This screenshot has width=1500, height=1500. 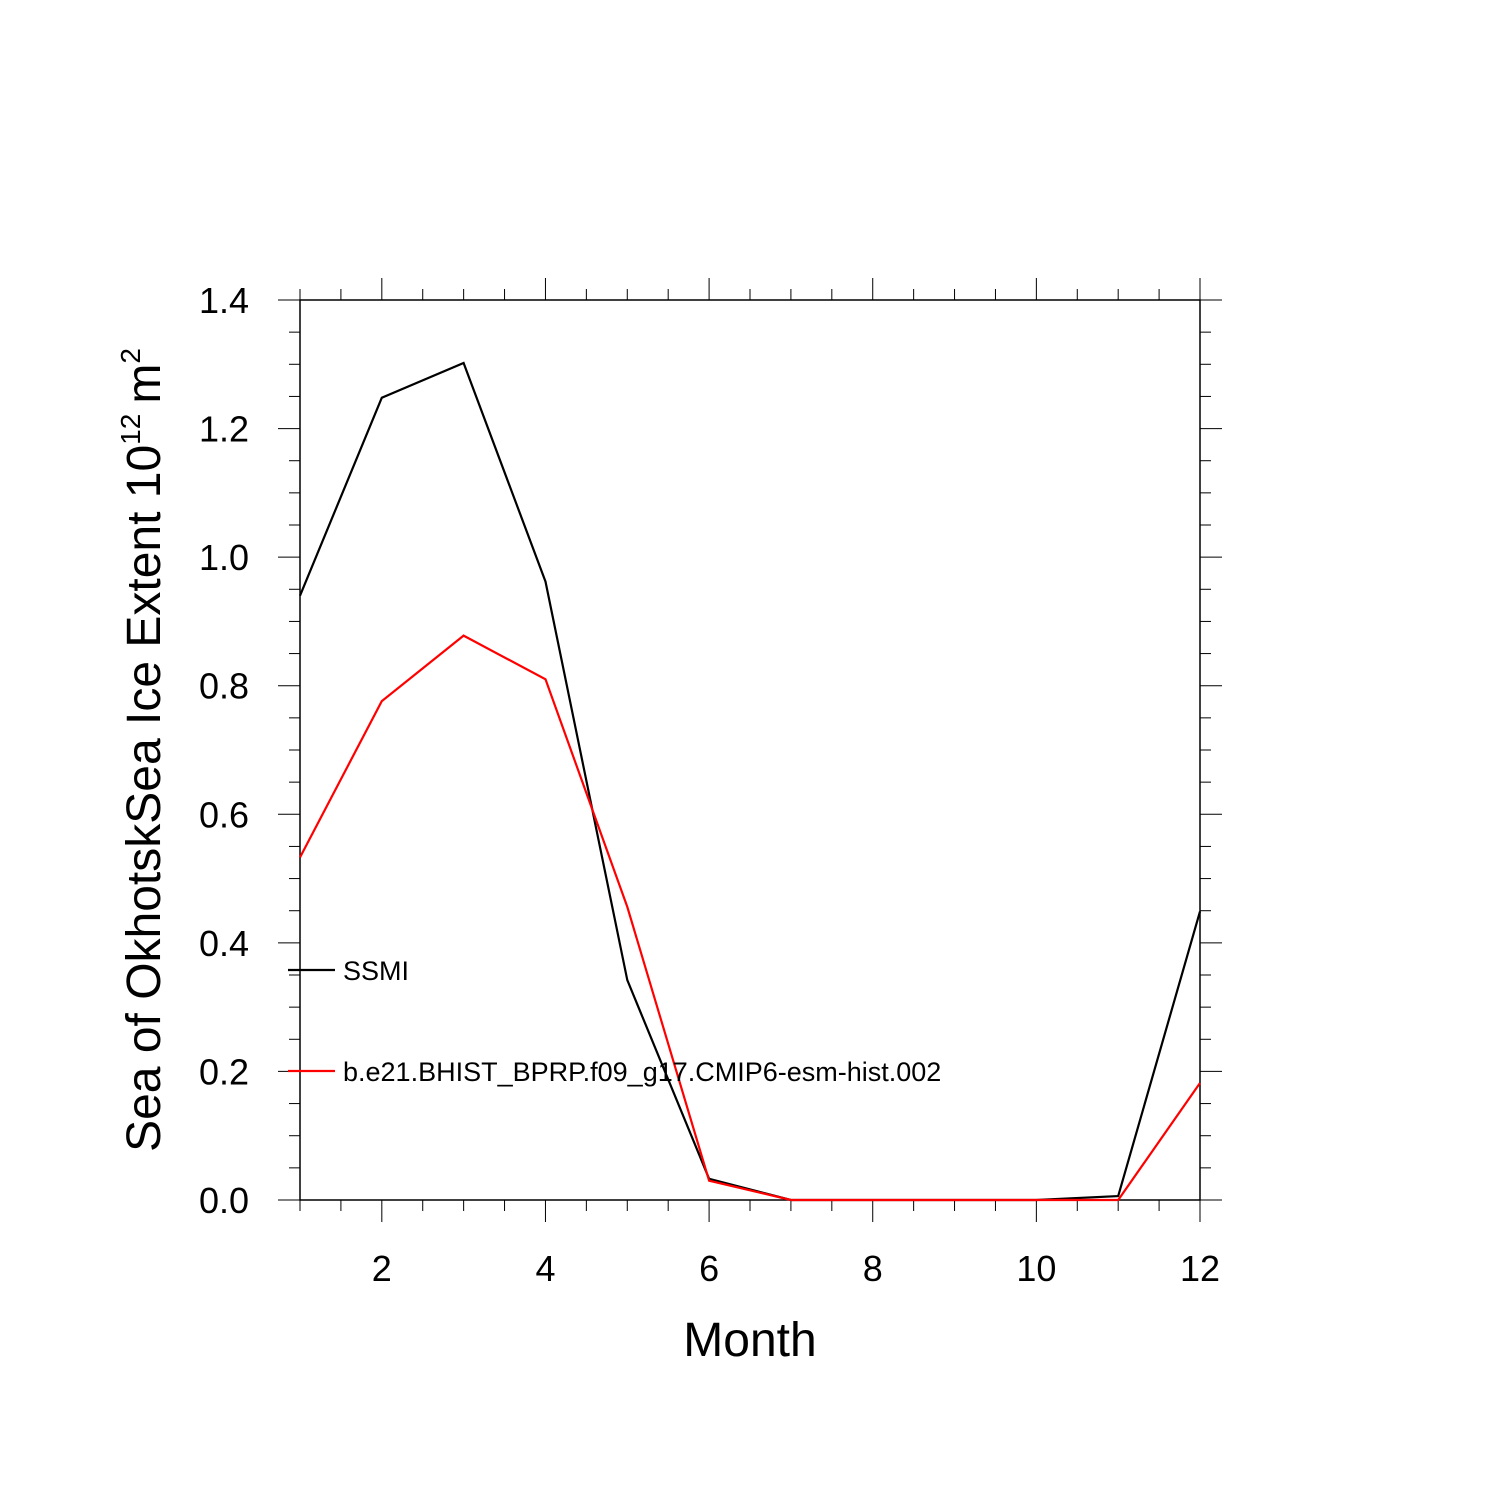 What do you see at coordinates (130, 356) in the screenshot?
I see `y-axis-title-unit-exponent: 2` at bounding box center [130, 356].